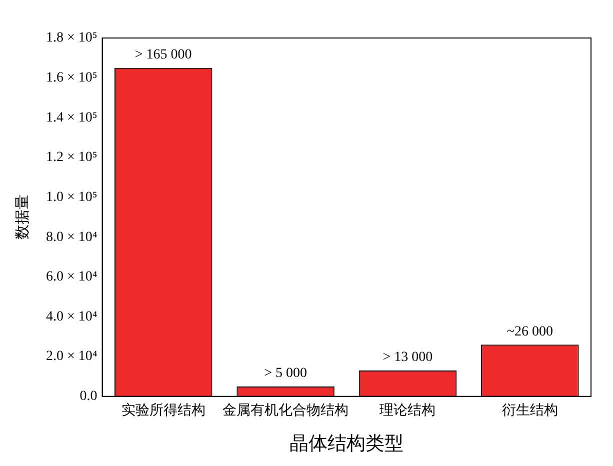  I want to click on y-tick-label: 8.0 × 10⁴, so click(72, 237).